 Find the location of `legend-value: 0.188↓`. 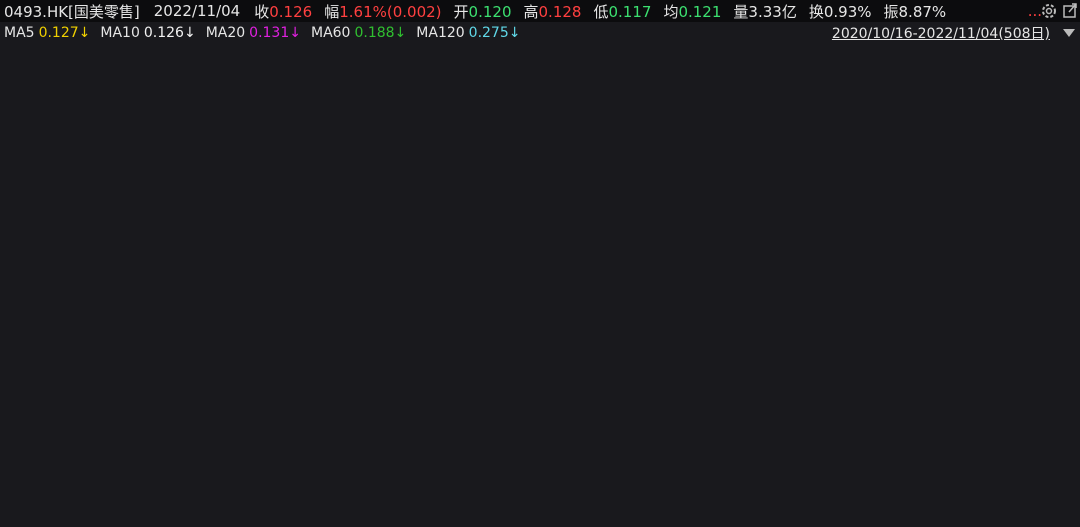

legend-value: 0.188↓ is located at coordinates (380, 33).